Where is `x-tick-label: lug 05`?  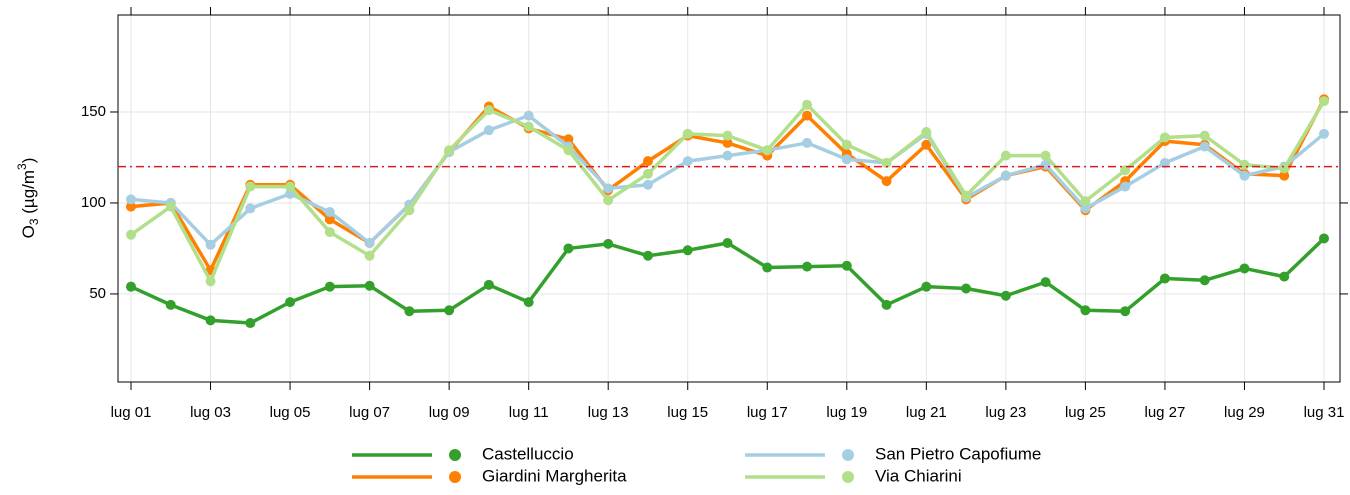
x-tick-label: lug 05 is located at coordinates (290, 412).